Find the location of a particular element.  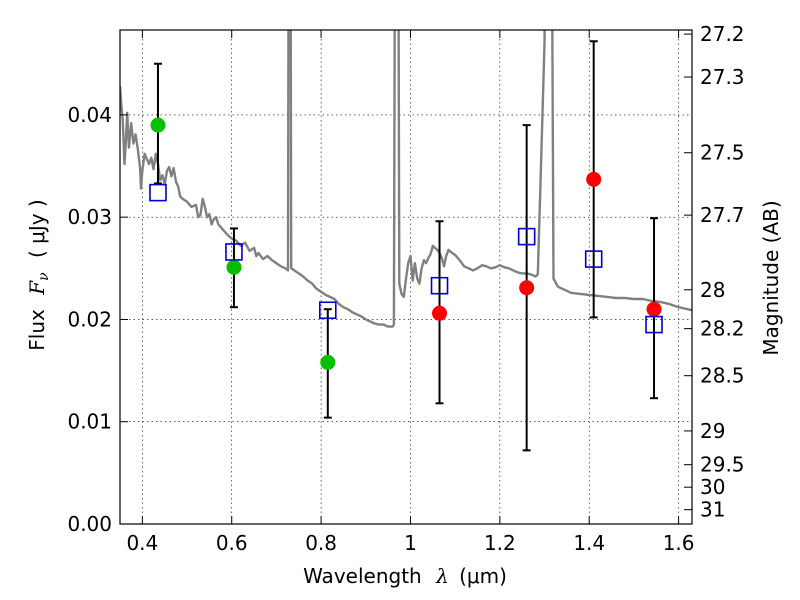

y-tick-label: 0.01 is located at coordinates (89, 422).